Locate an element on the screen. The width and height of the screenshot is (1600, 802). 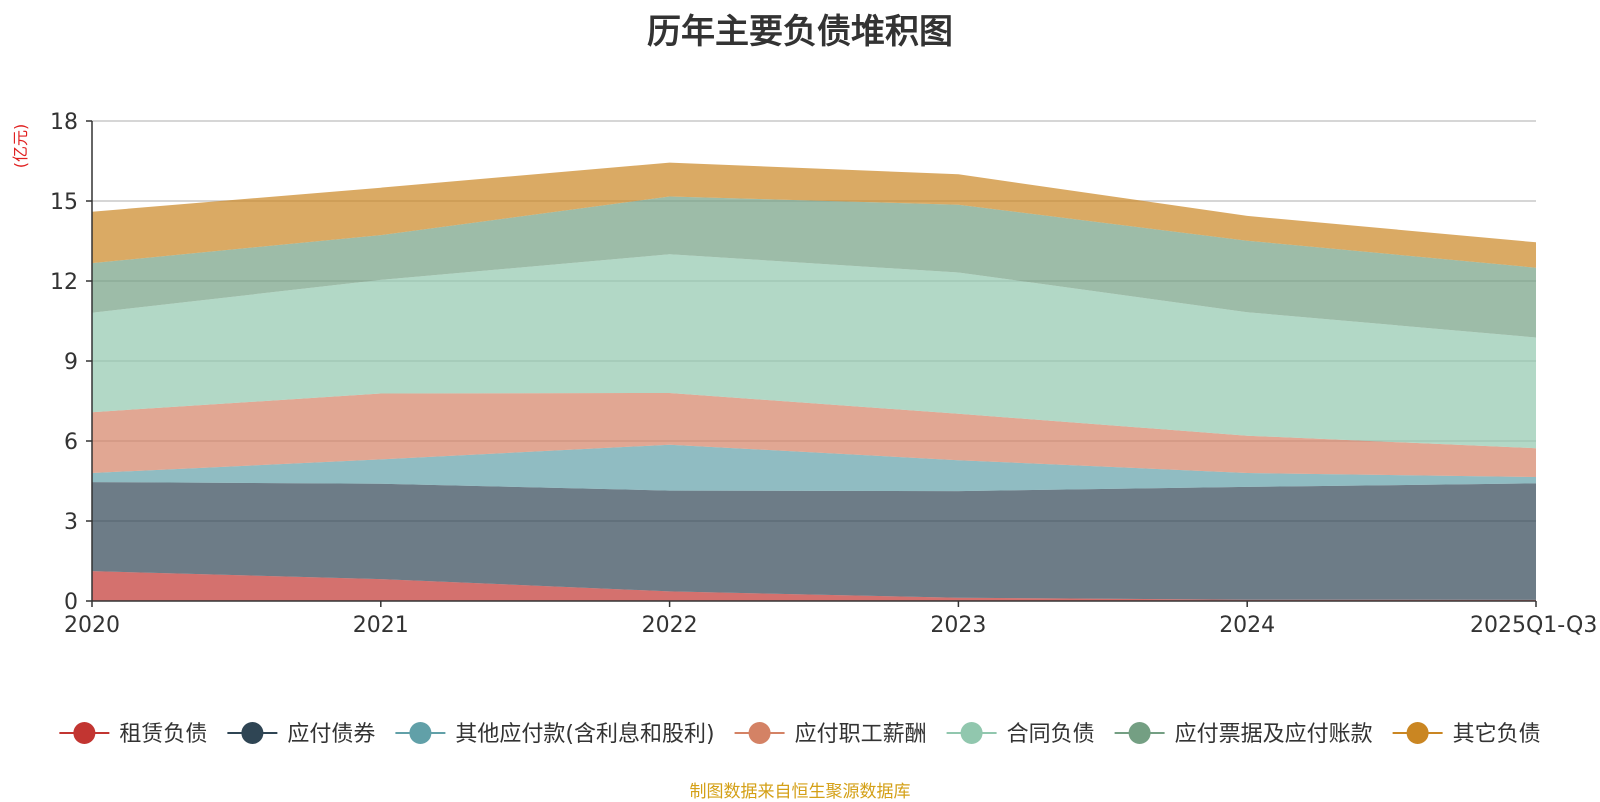
legend-item-2: 应付债券 is located at coordinates (301, 734).